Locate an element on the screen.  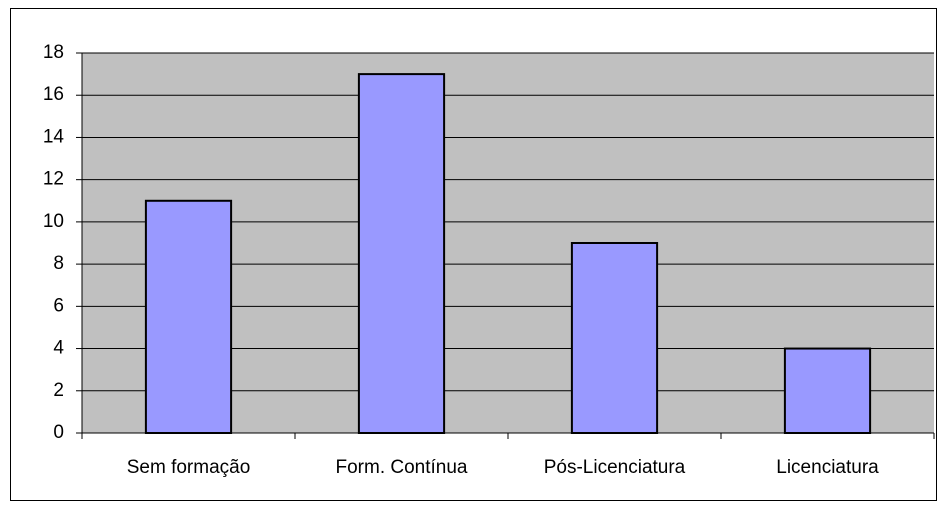
y-tick-label: 12 is located at coordinates (53, 179).